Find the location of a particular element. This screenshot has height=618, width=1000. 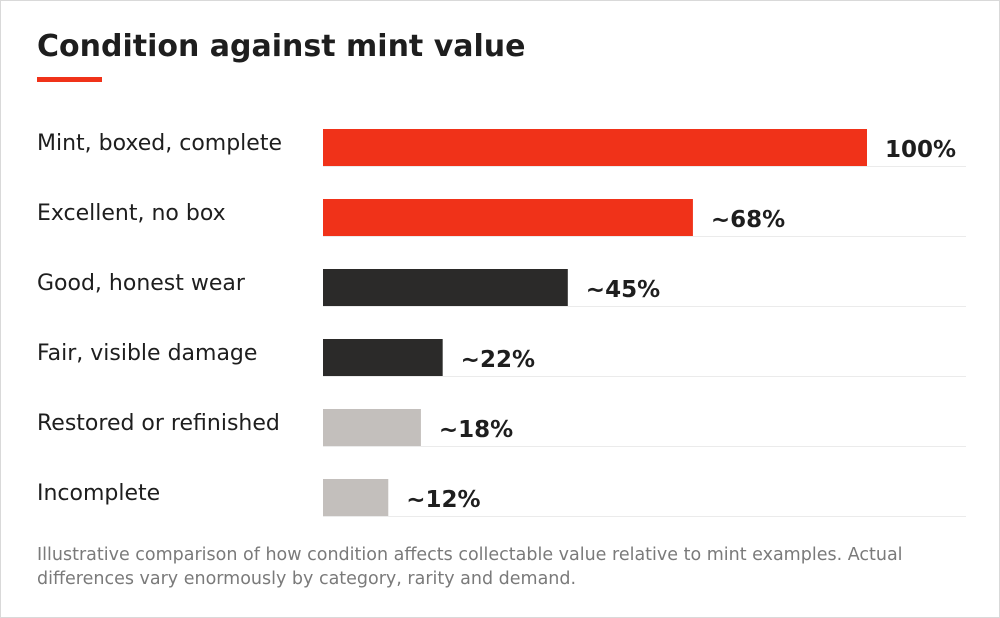

title-accent-rule is located at coordinates (69, 79).